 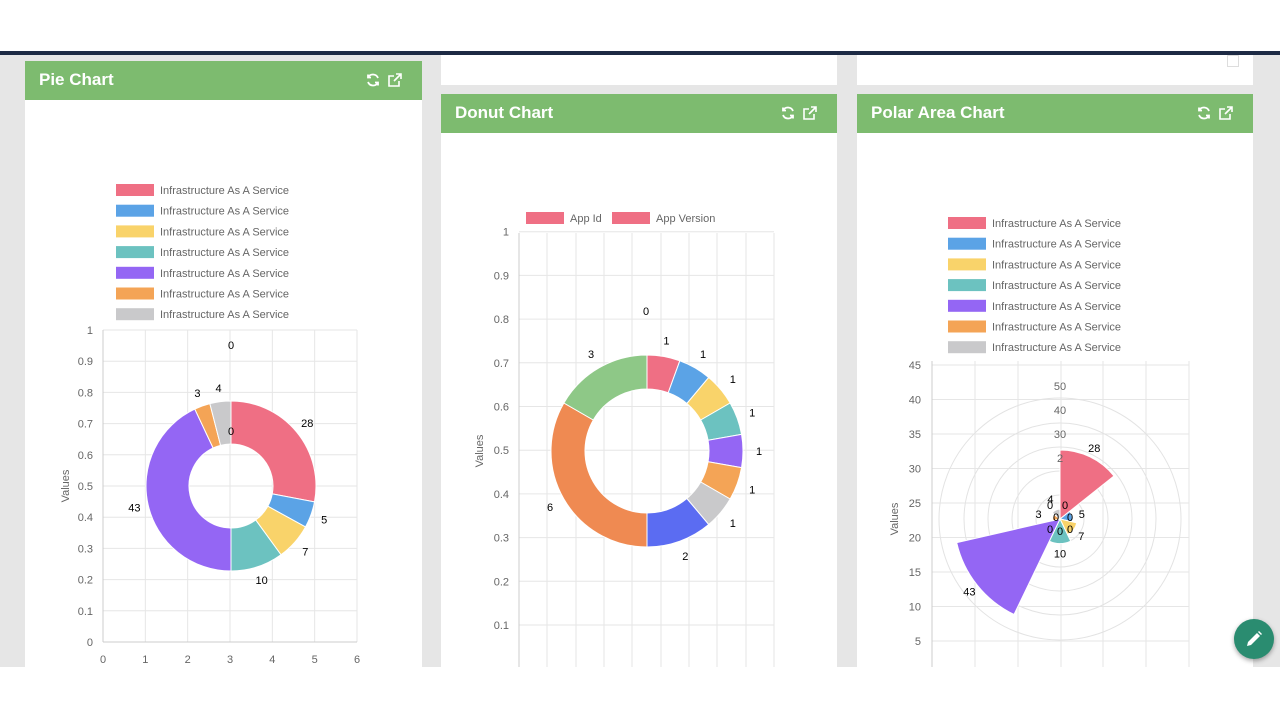 What do you see at coordinates (324, 521) in the screenshot?
I see `data-label: 5` at bounding box center [324, 521].